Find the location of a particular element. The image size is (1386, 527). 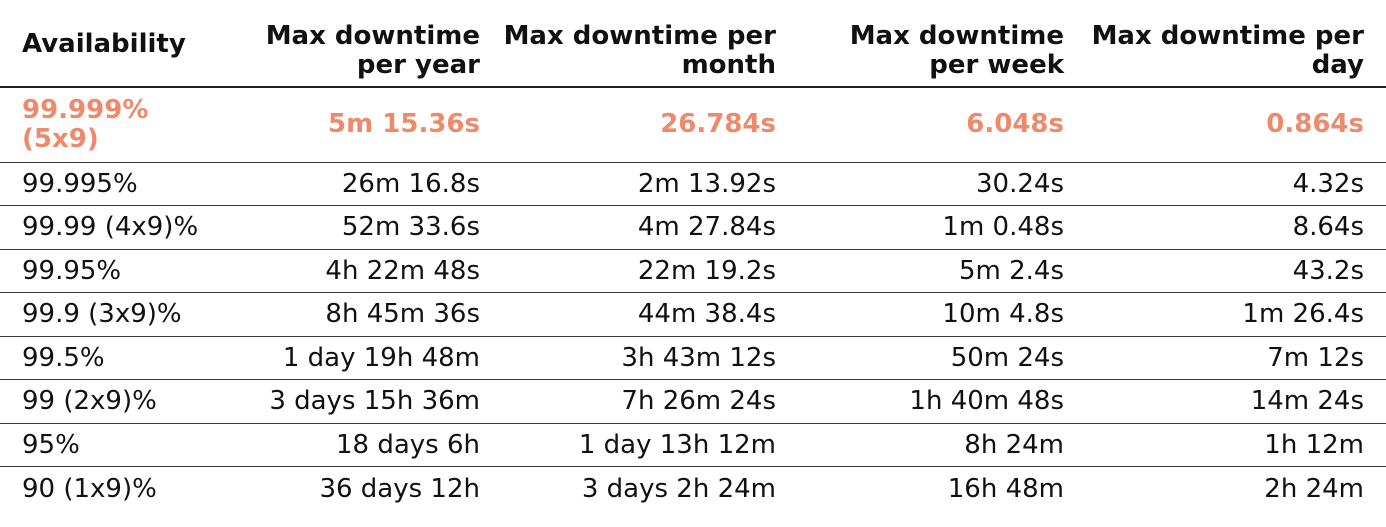

cell-day: 2h 24m is located at coordinates (1314, 488).